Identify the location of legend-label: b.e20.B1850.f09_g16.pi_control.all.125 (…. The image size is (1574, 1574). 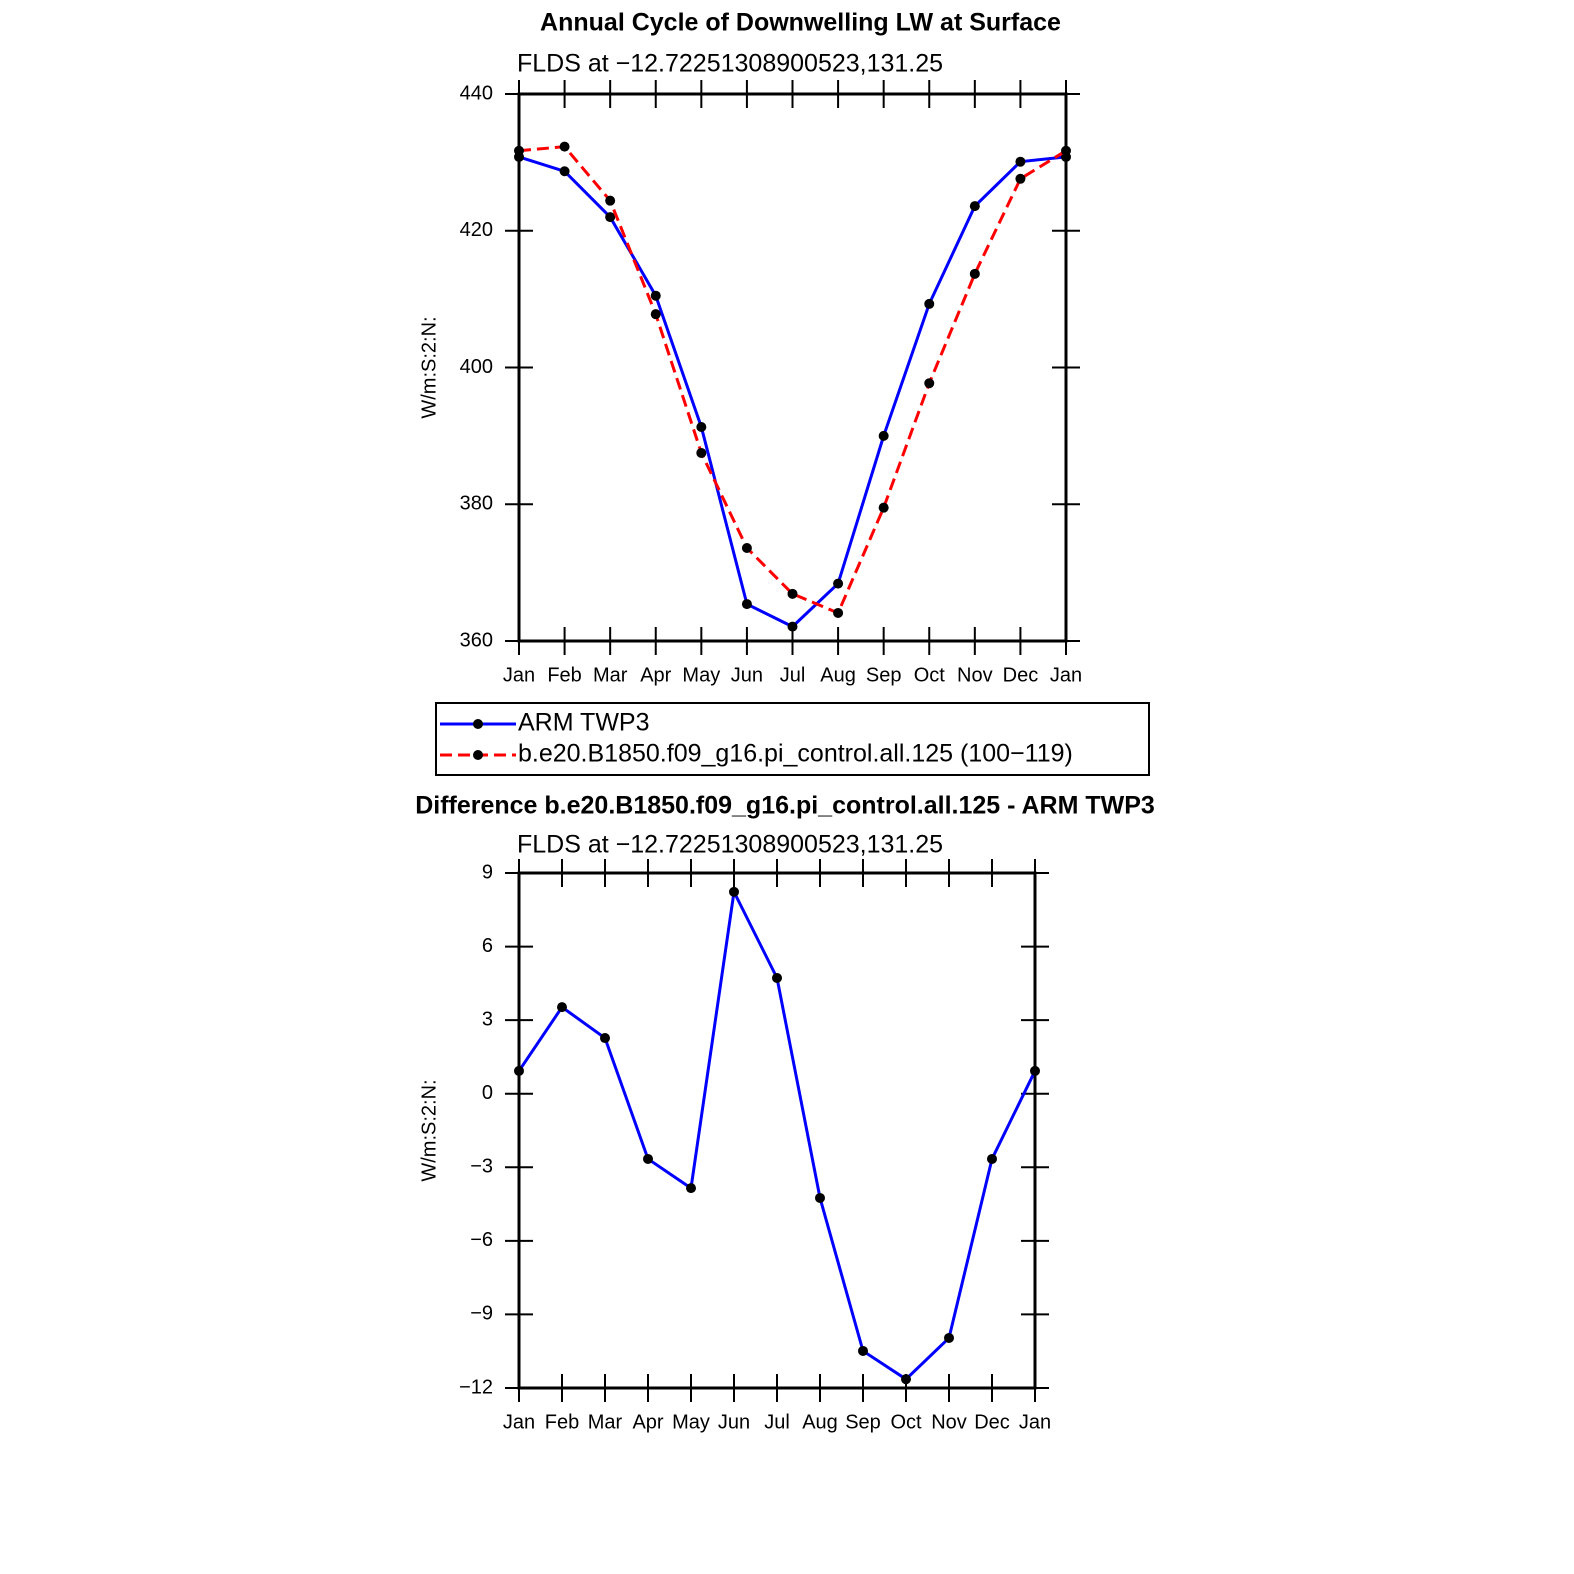
(795, 754).